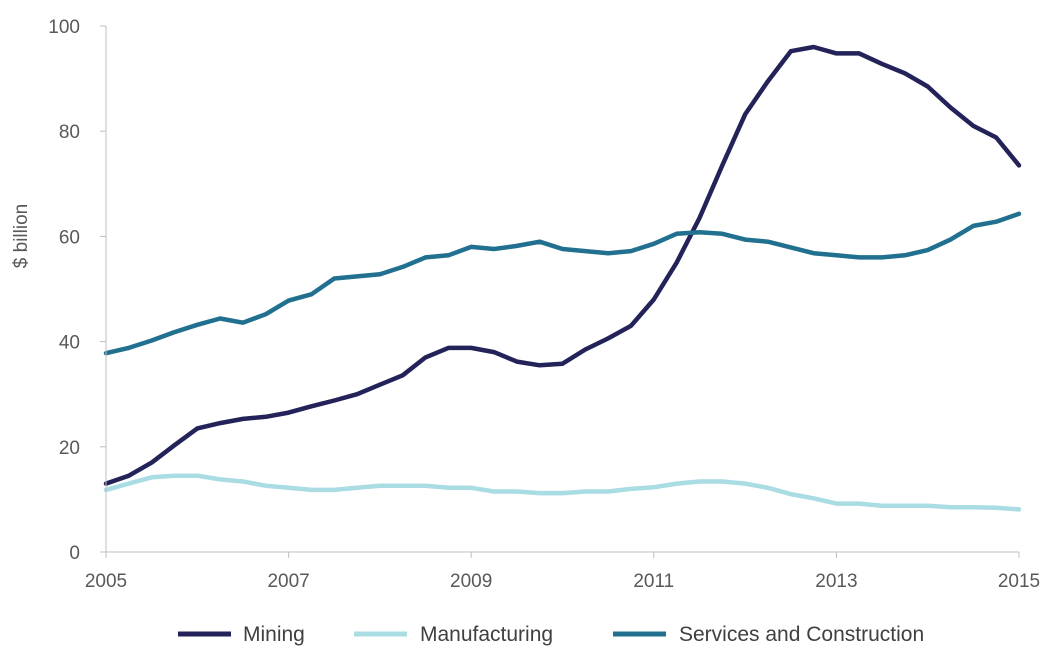 This screenshot has height=646, width=1049. Describe the element at coordinates (1019, 581) in the screenshot. I see `x-tick-label: 2015` at that location.